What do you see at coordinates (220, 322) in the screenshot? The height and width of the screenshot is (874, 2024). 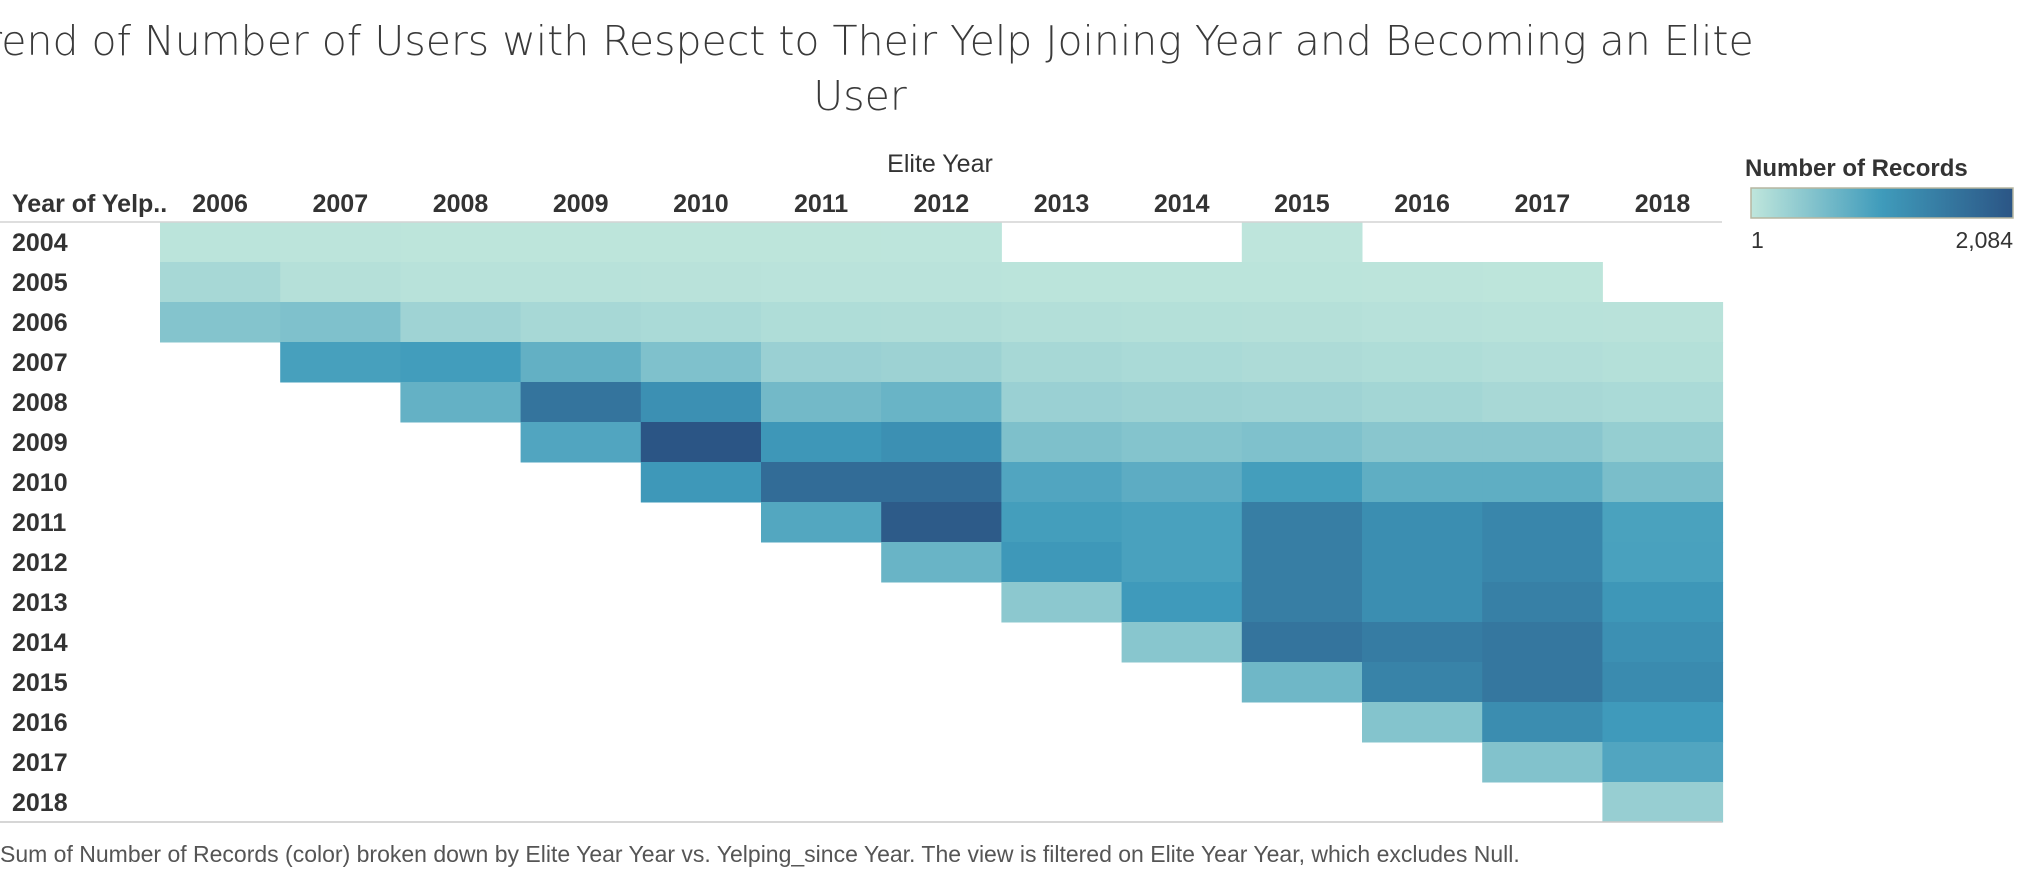 I see `heatmap-cell: 2006 / 2006: 480` at bounding box center [220, 322].